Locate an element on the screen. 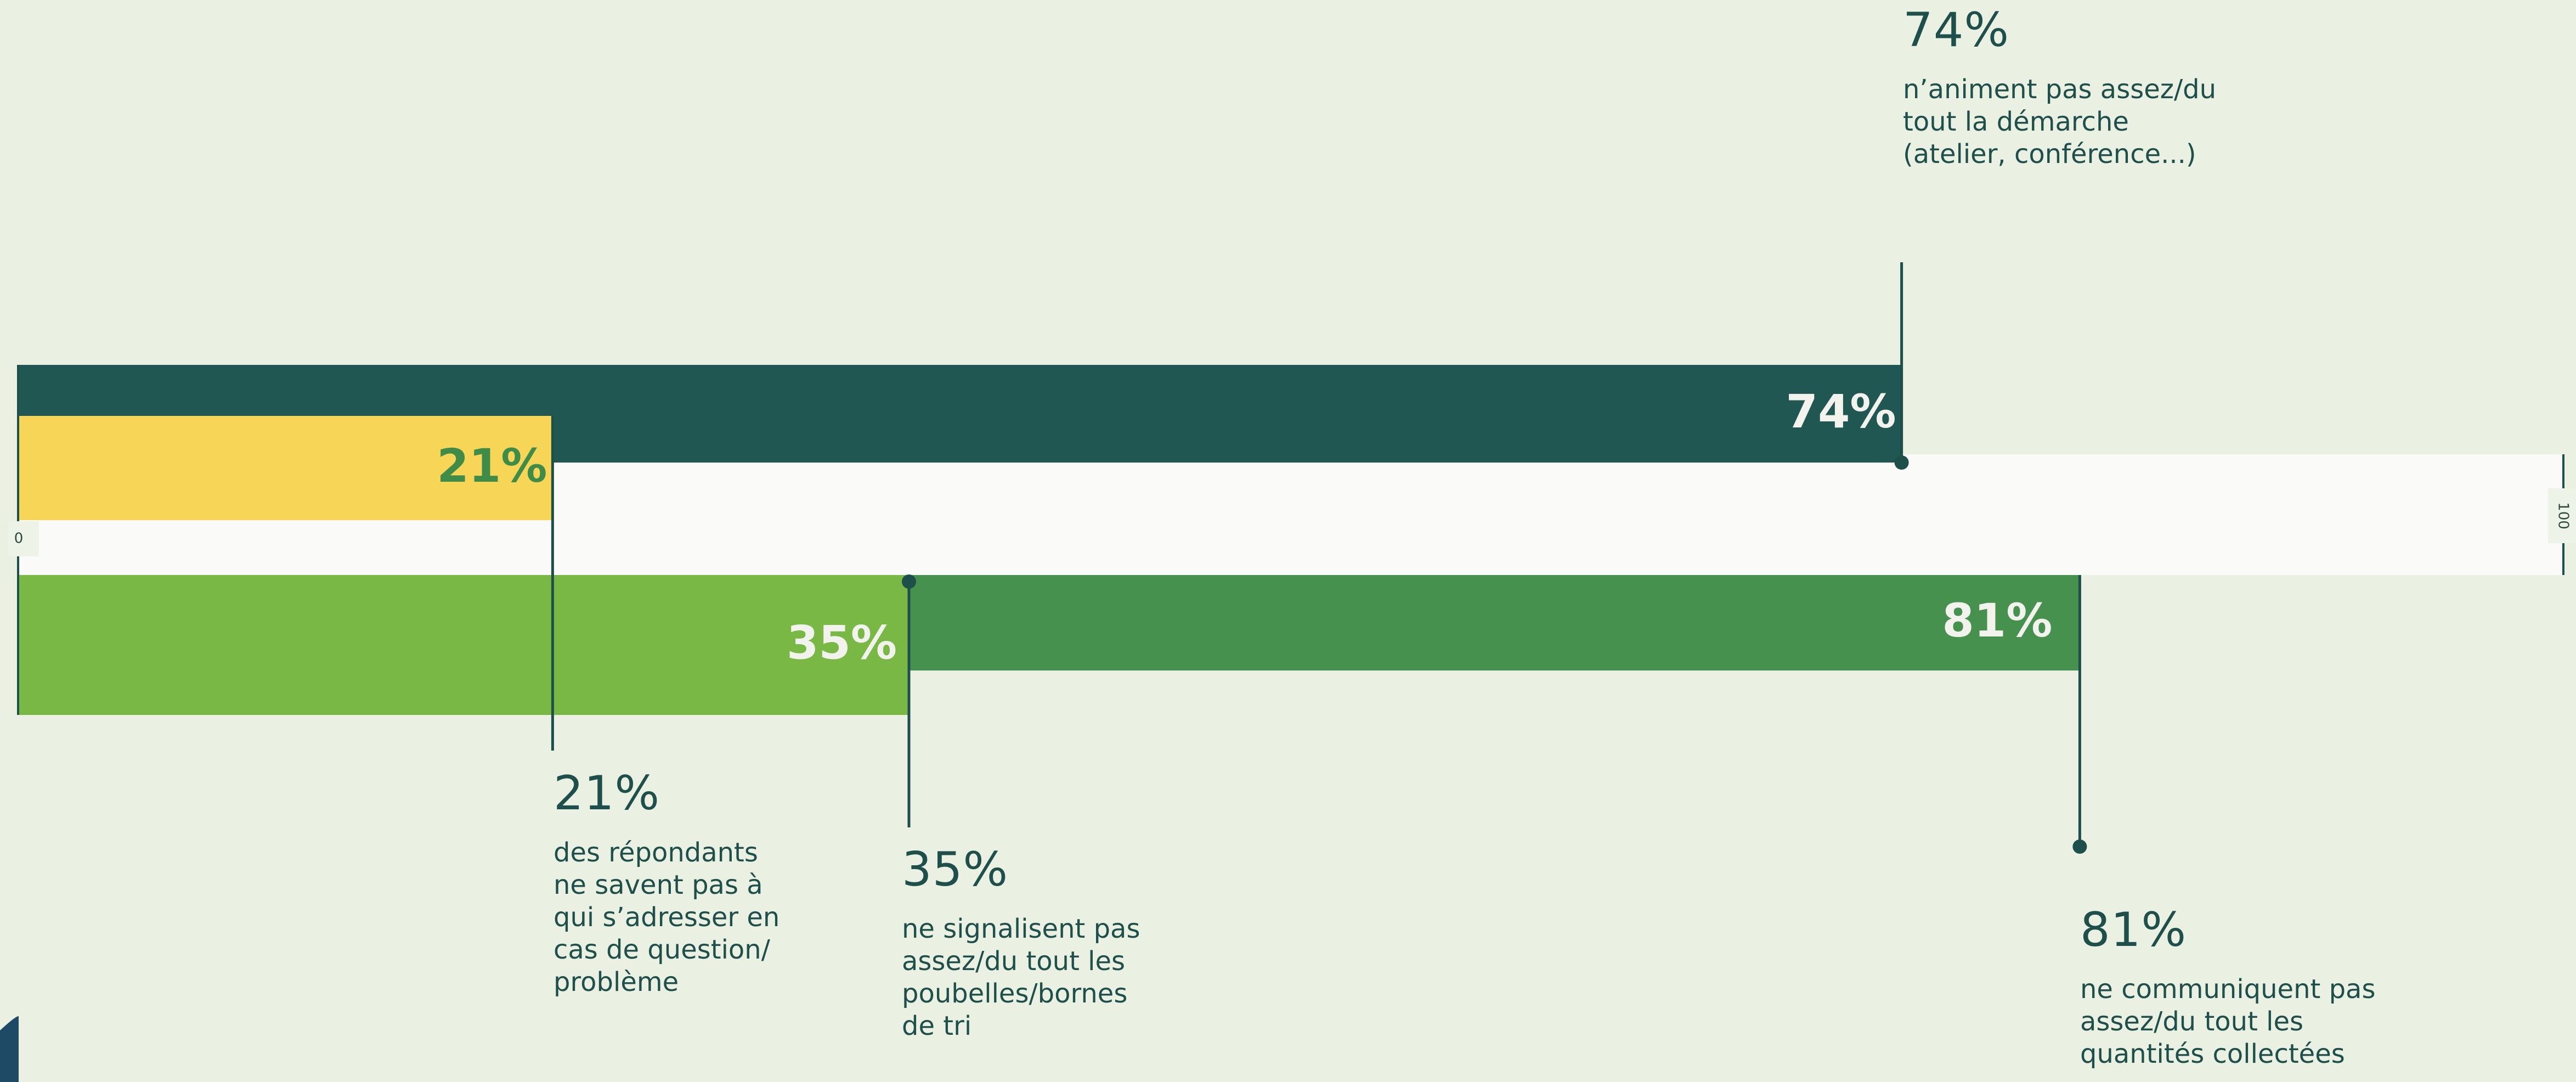 The image size is (2576, 1082). callout-value: 81% is located at coordinates (2133, 930).